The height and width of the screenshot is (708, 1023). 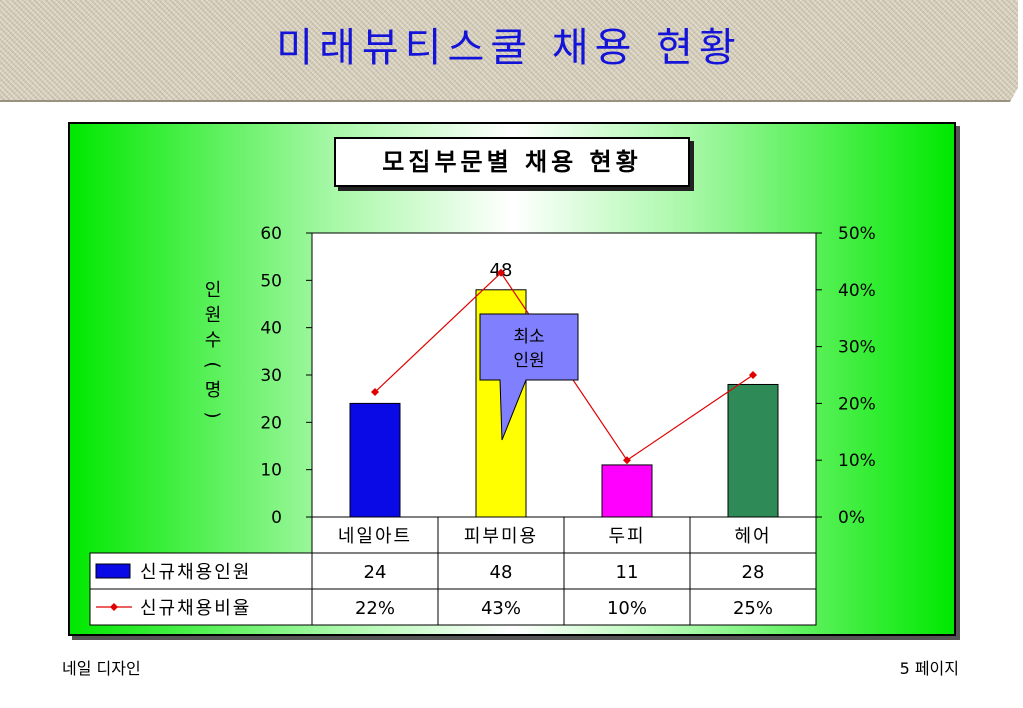 I want to click on chart-title: 모집부문별 채용 현황, so click(x=512, y=162).